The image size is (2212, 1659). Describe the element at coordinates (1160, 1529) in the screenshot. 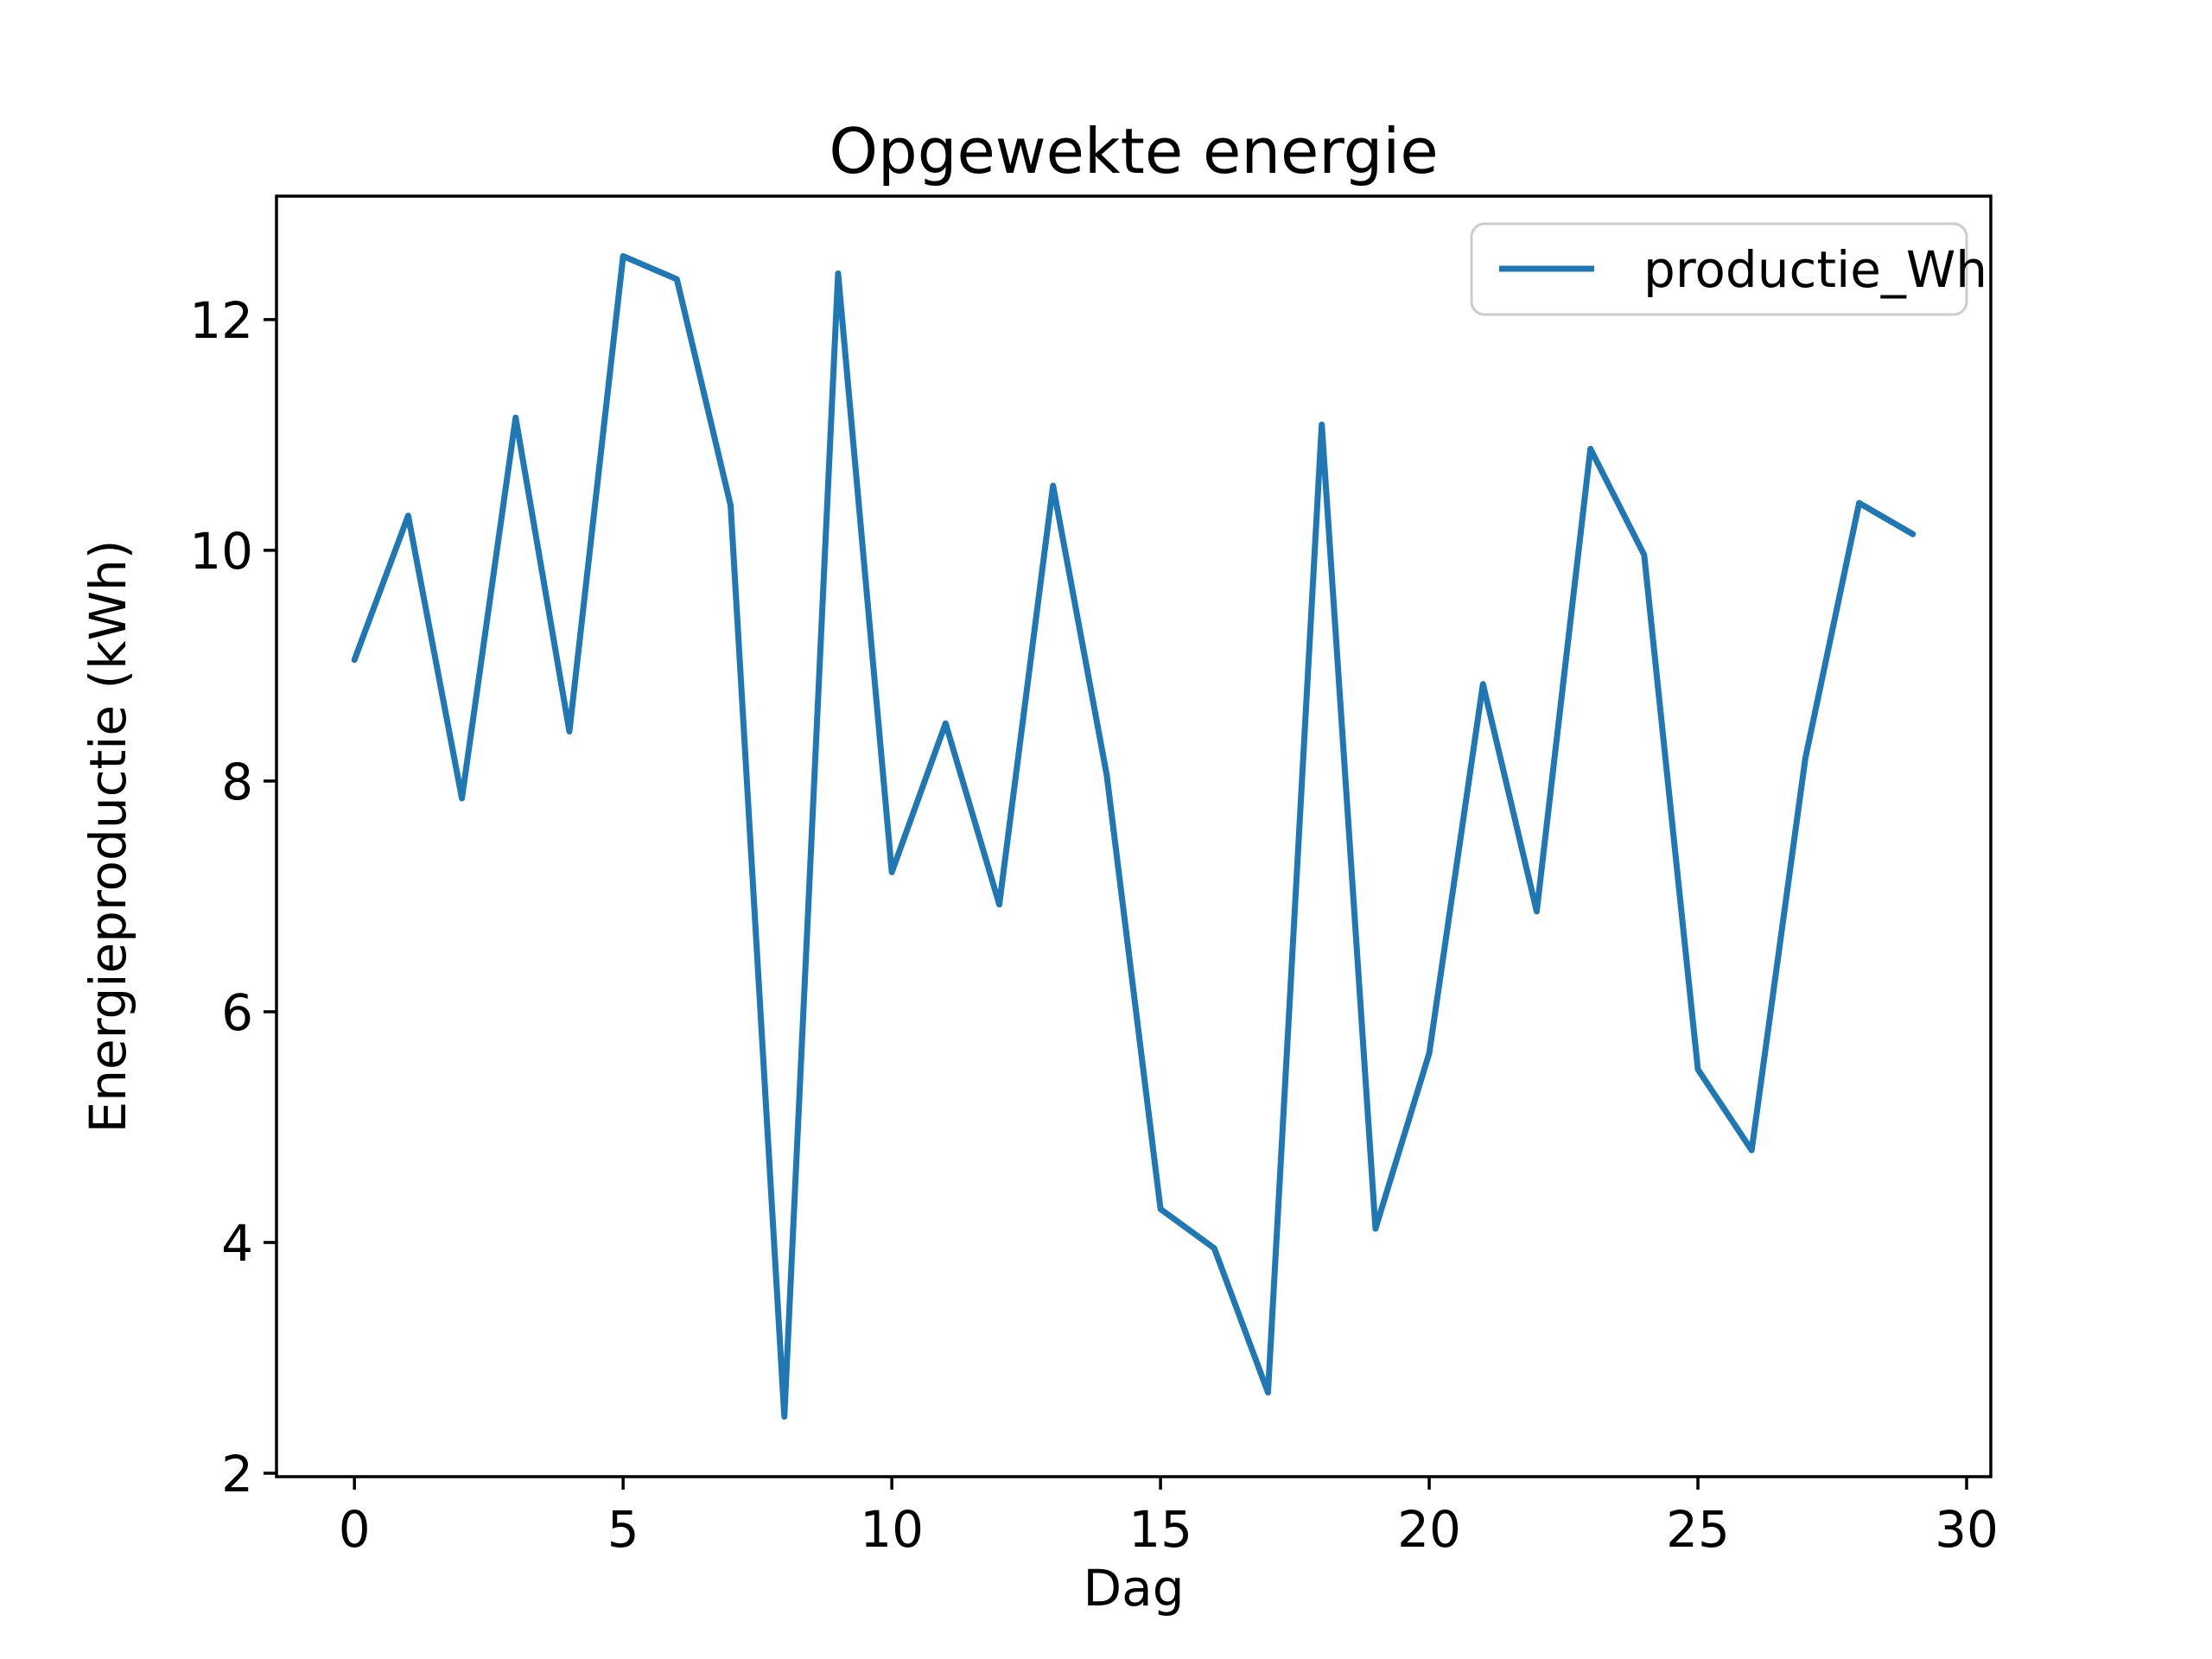

I see `x-tick-label: 15` at that location.